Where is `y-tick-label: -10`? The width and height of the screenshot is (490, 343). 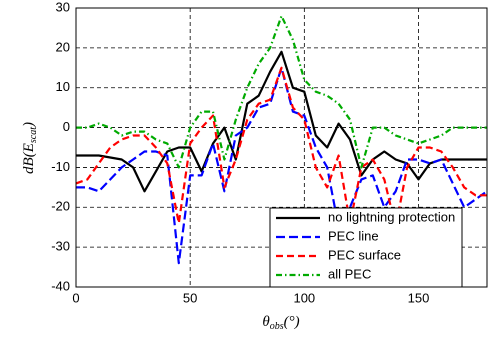 y-tick-label: -10 is located at coordinates (60, 166).